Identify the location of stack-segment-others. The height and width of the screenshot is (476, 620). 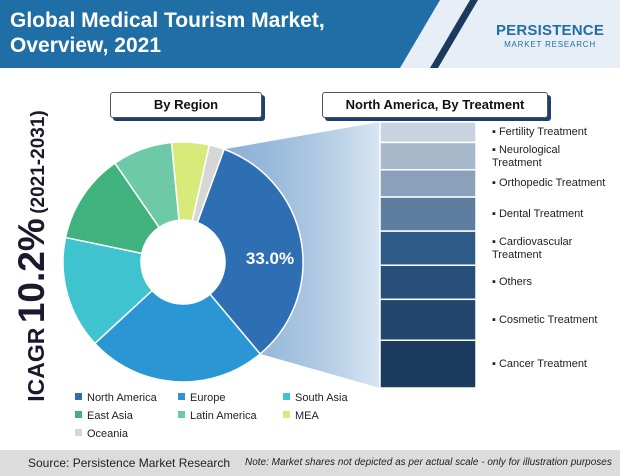
(428, 282).